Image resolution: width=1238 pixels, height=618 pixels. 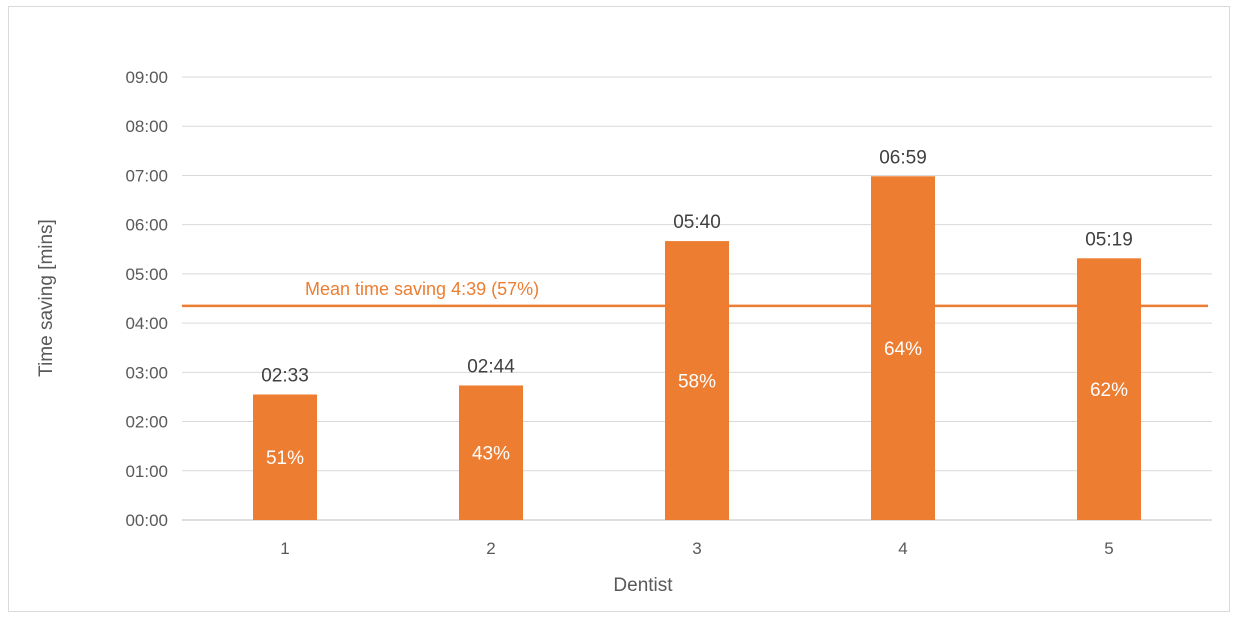 I want to click on y-tick-label: 08:00, so click(x=146, y=126).